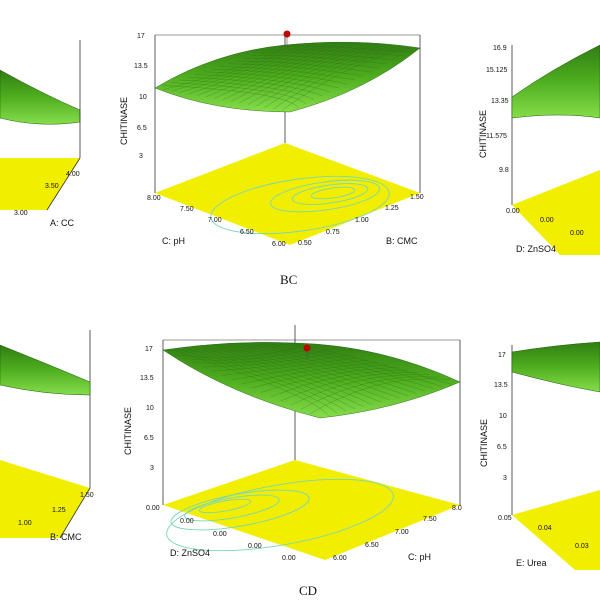  I want to click on y-tick: 1.50, so click(417, 197).